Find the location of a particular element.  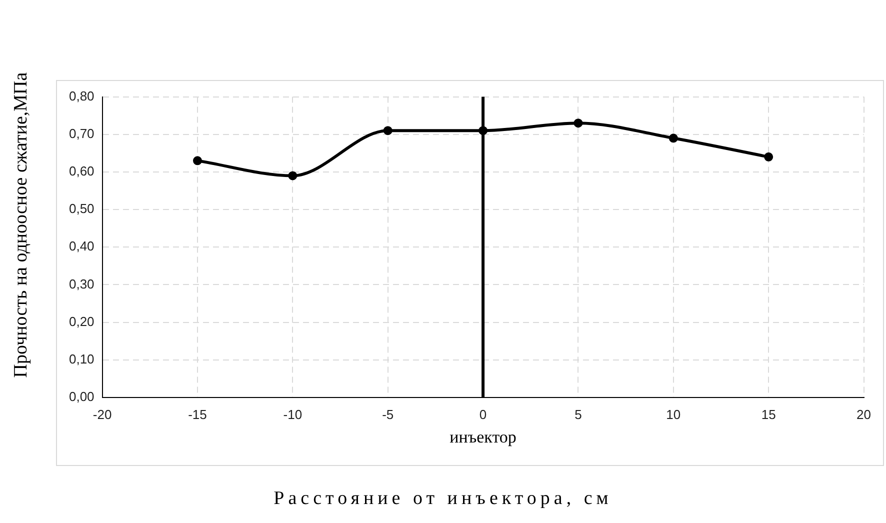

x-tick-label: -10 is located at coordinates (292, 414).